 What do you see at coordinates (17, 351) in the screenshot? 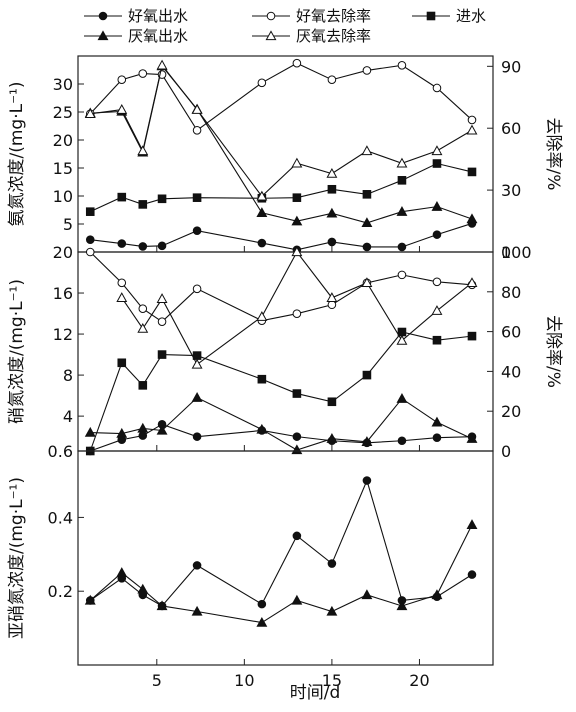
I see `y-axis-label: 硝氮浓度/(mg·L⁻¹)` at bounding box center [17, 351].